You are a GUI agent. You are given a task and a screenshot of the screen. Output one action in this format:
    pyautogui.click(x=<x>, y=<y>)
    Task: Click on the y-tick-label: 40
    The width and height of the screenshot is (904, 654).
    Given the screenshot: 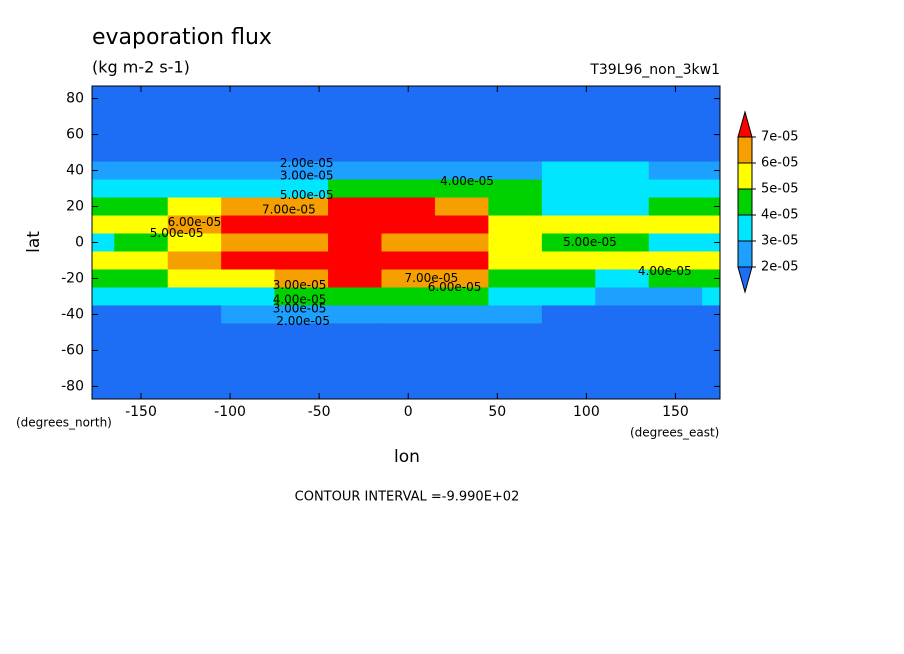 What is the action you would take?
    pyautogui.click(x=75, y=171)
    